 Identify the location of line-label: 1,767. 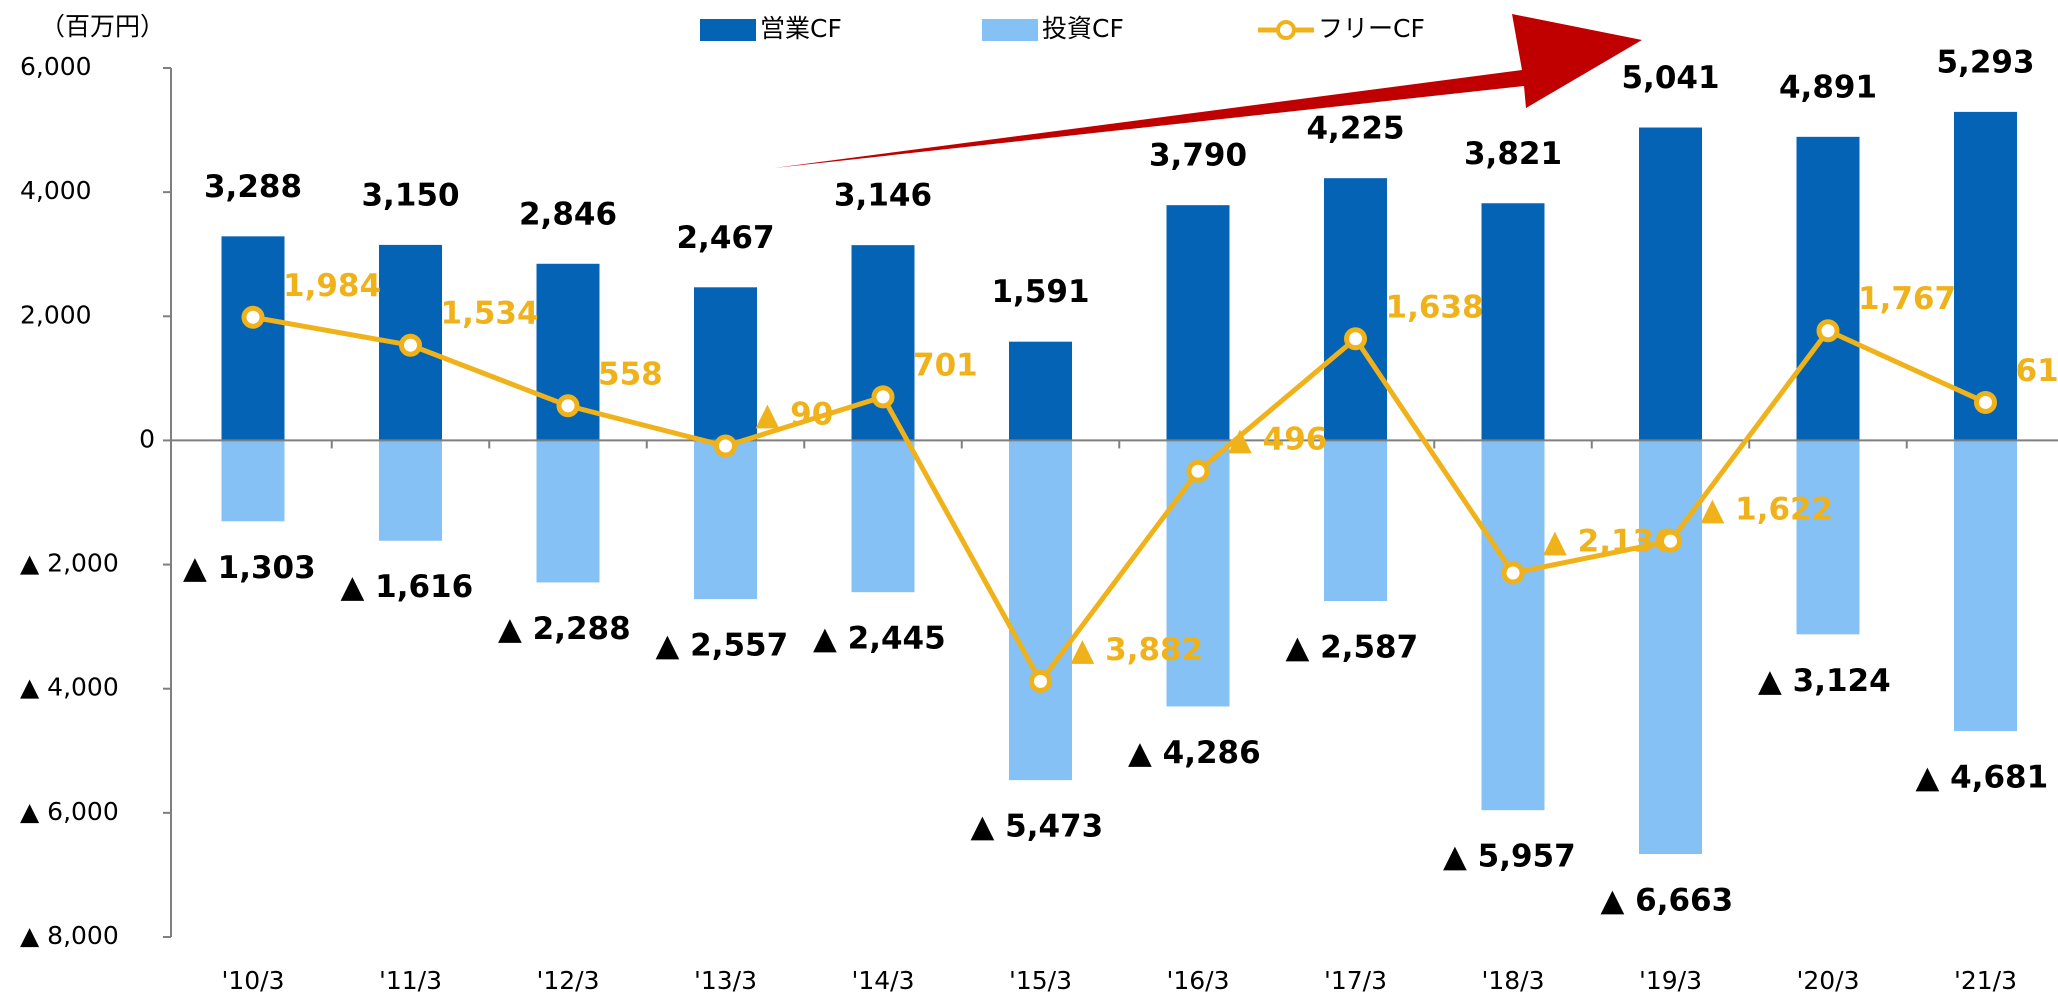
(1907, 299).